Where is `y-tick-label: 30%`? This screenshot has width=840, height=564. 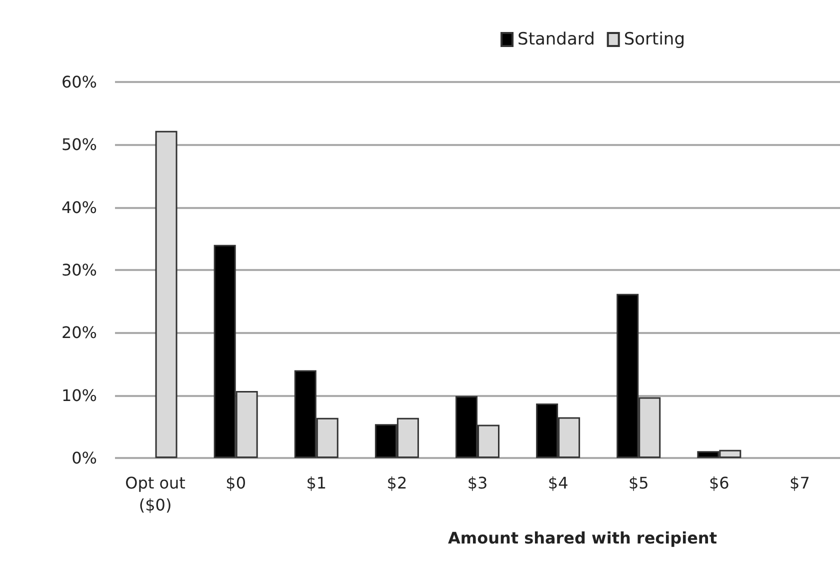
y-tick-label: 30% is located at coordinates (79, 270).